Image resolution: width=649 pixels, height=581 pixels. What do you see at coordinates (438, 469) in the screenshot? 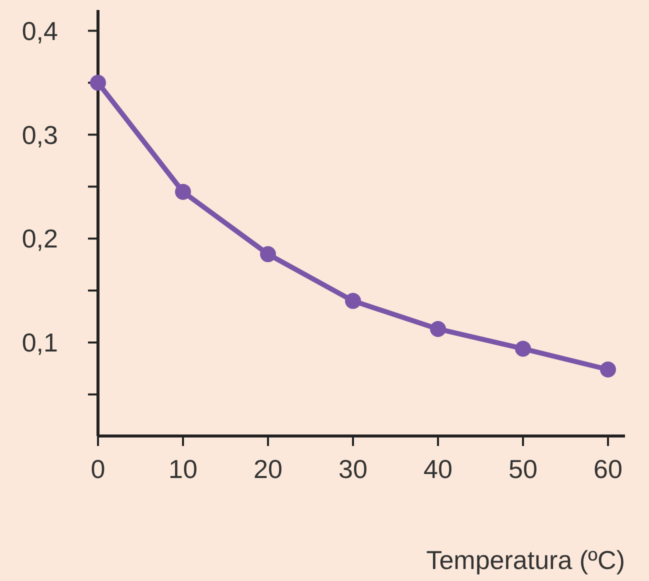
I see `x-tick-label: 40` at bounding box center [438, 469].